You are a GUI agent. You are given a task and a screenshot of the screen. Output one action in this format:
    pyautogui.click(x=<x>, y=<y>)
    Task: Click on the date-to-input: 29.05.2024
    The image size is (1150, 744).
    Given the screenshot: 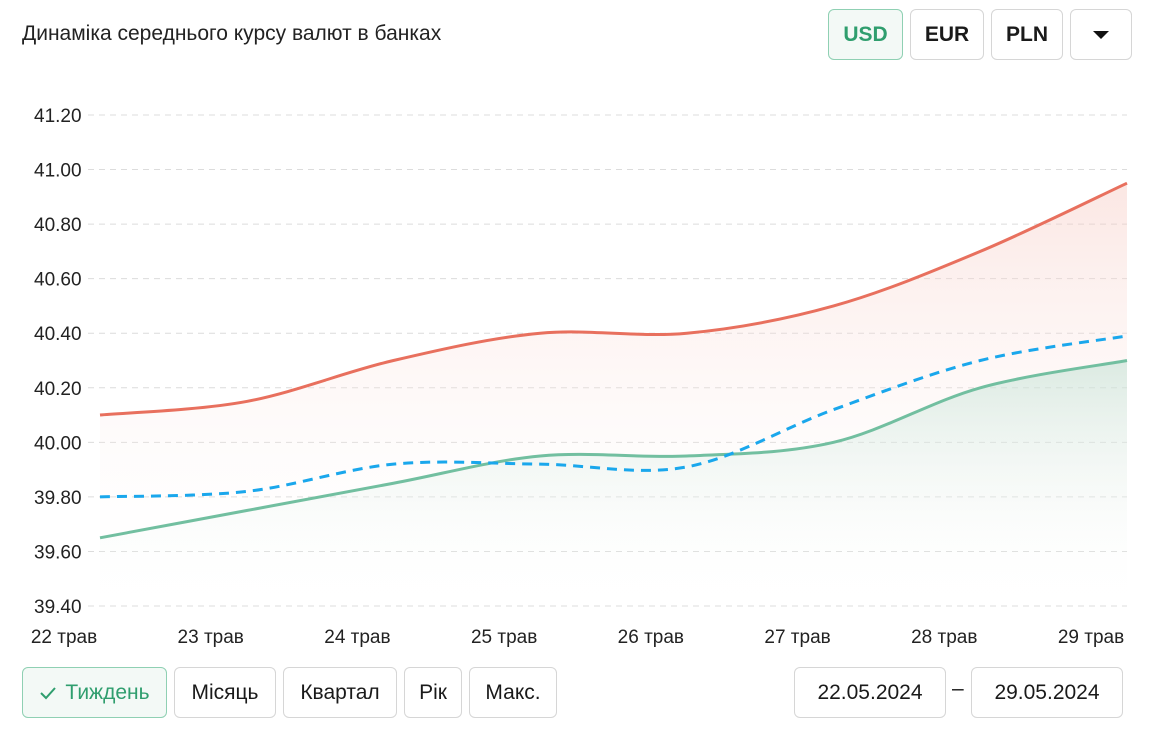 What is the action you would take?
    pyautogui.click(x=1047, y=692)
    